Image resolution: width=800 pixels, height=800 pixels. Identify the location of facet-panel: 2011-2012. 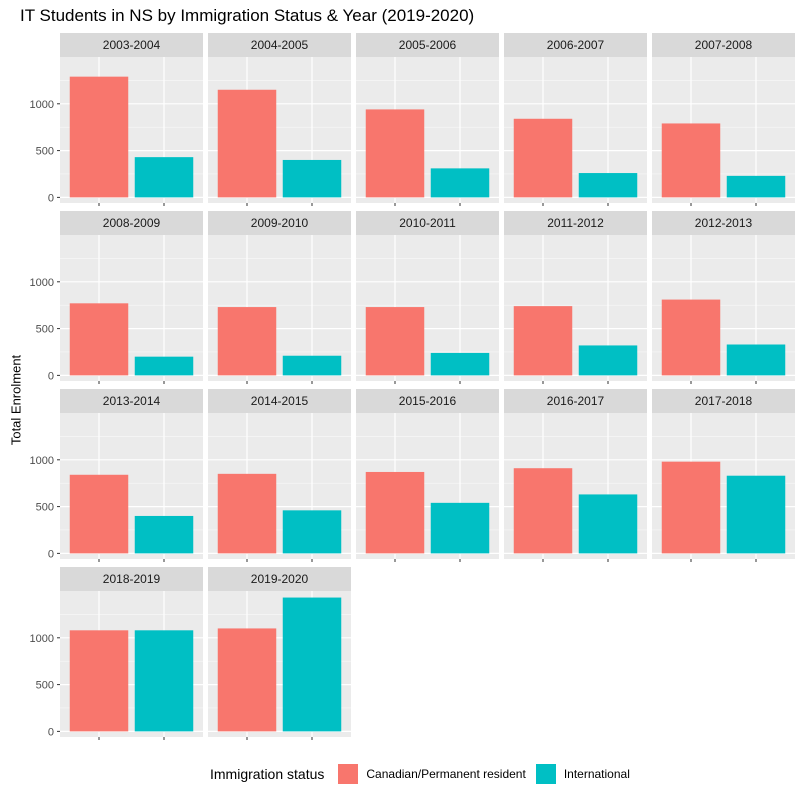
(575, 297).